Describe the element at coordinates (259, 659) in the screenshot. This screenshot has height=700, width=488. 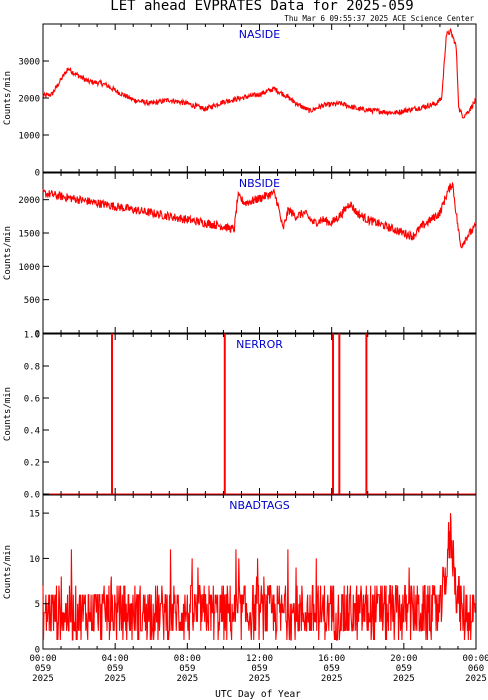
I see `x-tick-label-line: 12:00` at that location.